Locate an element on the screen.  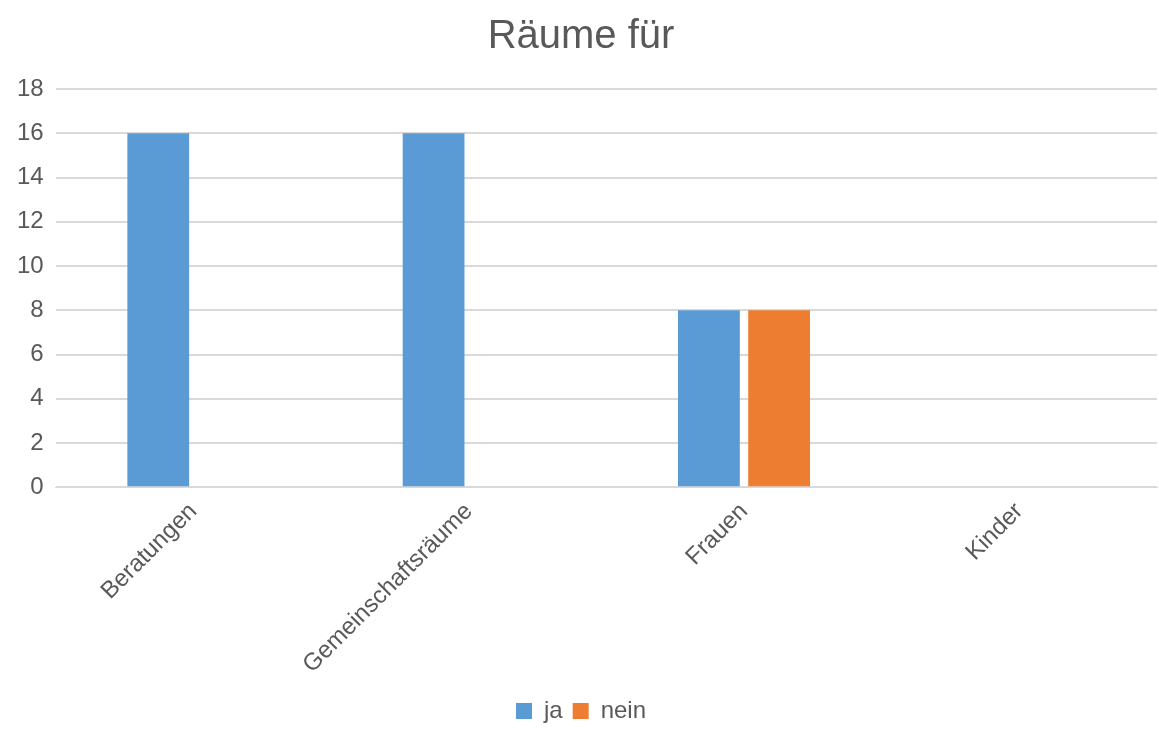
y-tick-label: 12 is located at coordinates (30, 220).